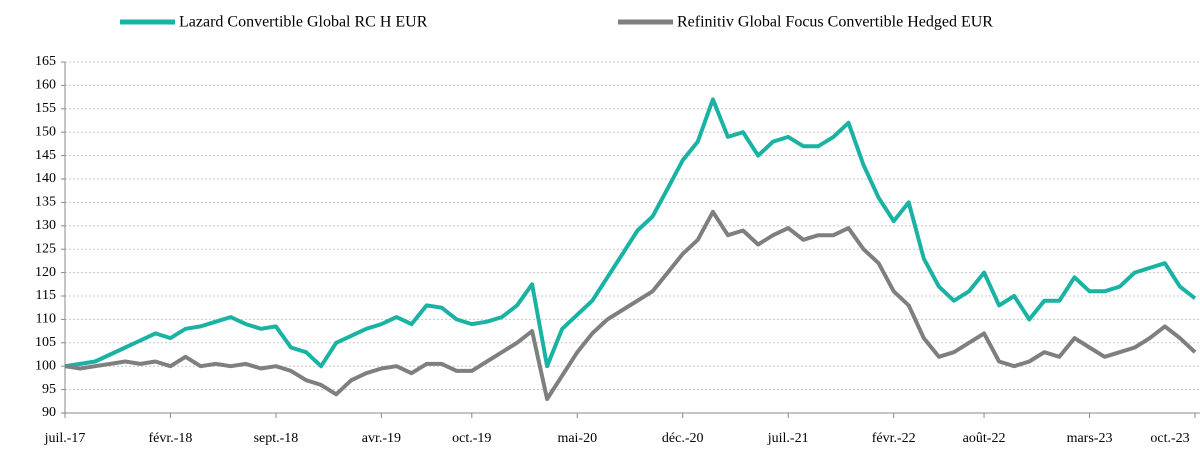 The width and height of the screenshot is (1200, 450). I want to click on x-tick-label: févr.-22, so click(894, 438).